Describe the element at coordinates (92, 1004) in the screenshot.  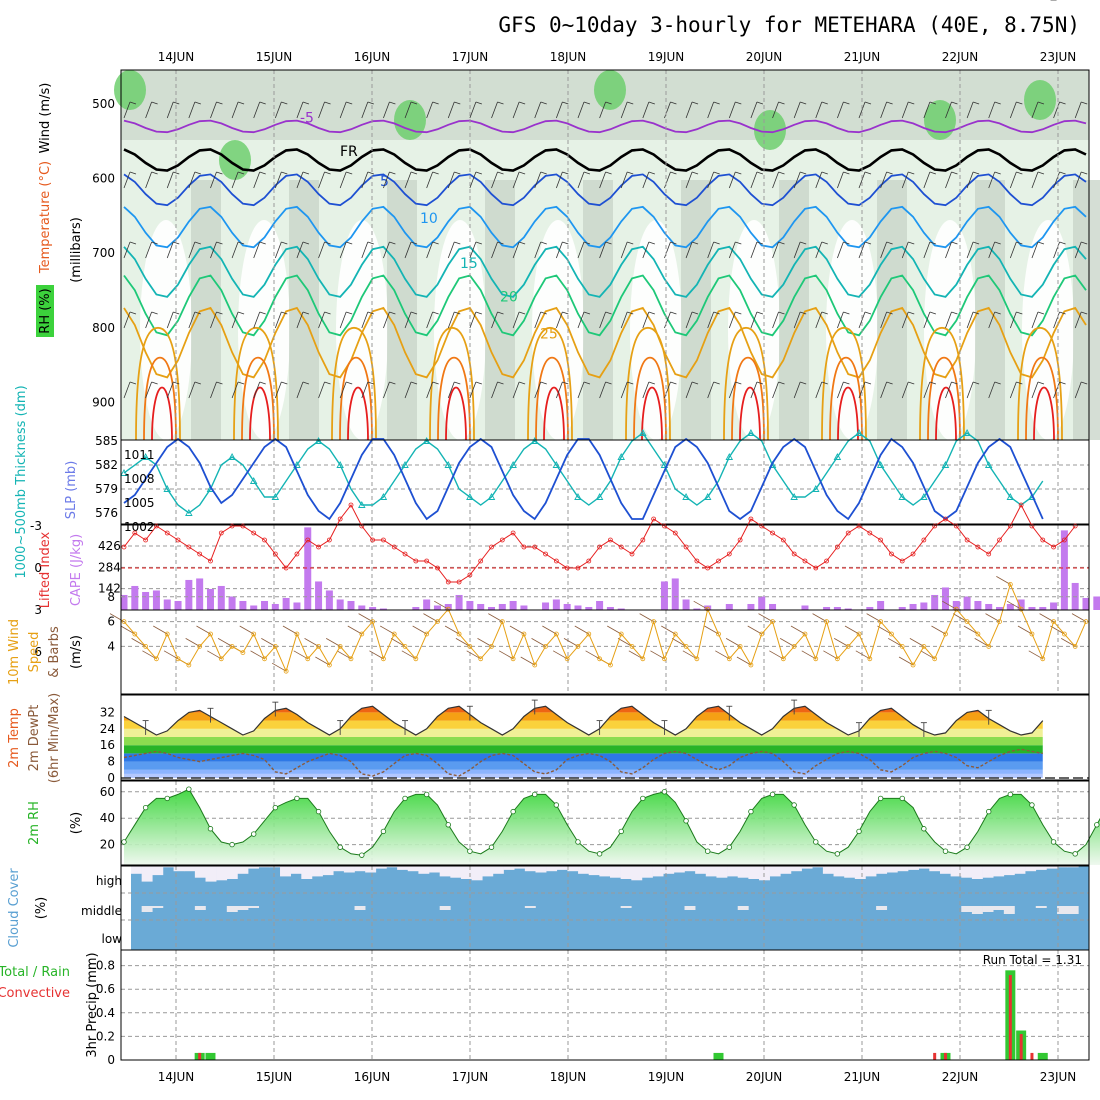
I see `precip-axis-label: 3hr Precip (mm)` at that location.